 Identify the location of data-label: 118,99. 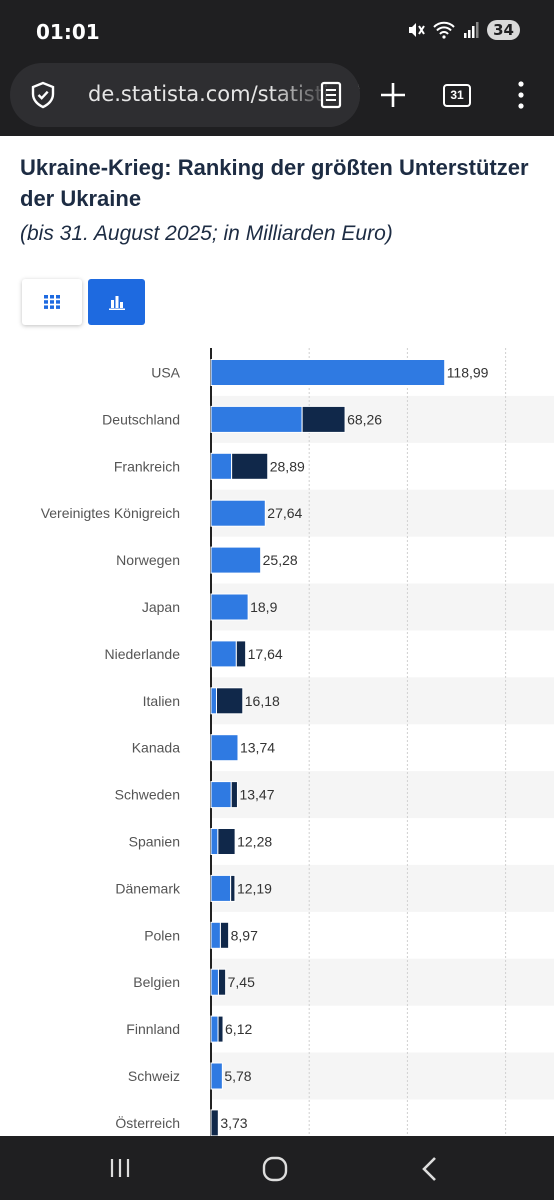
(468, 373).